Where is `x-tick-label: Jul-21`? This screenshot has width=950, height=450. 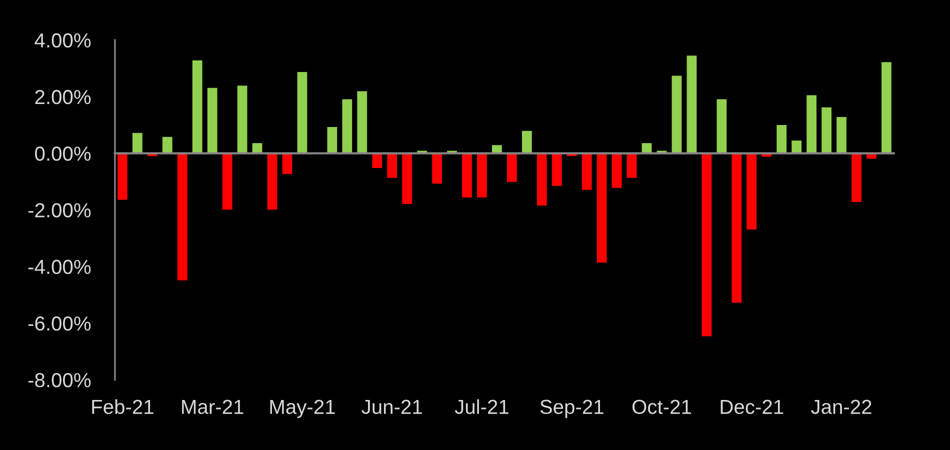
x-tick-label: Jul-21 is located at coordinates (481, 406).